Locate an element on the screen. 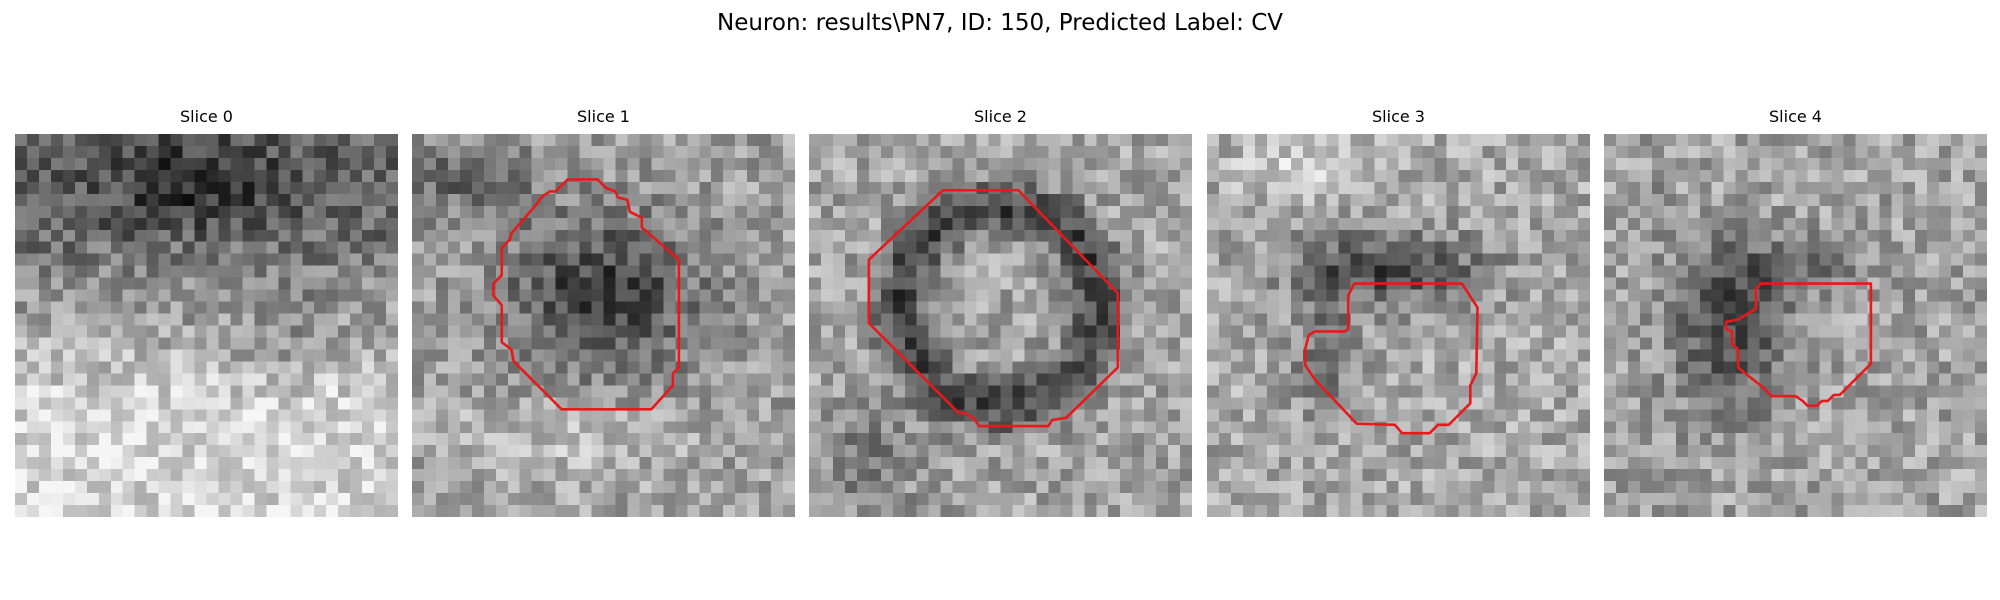 This screenshot has width=2000, height=600. slice-panel-3: Slice 3 is located at coordinates (1398, 312).